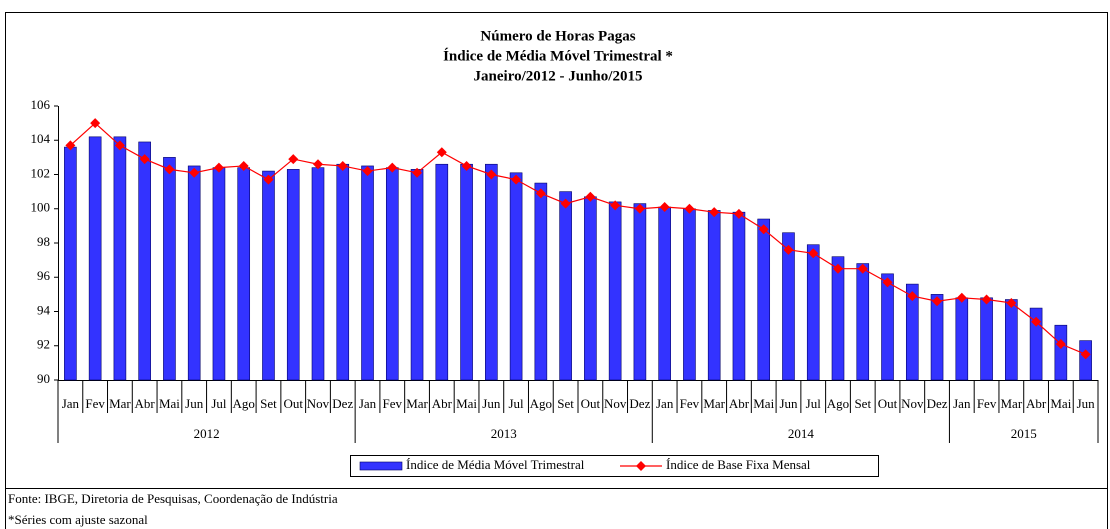  I want to click on chart-title: Janeiro/2012 - Junho/2015, so click(558, 76).